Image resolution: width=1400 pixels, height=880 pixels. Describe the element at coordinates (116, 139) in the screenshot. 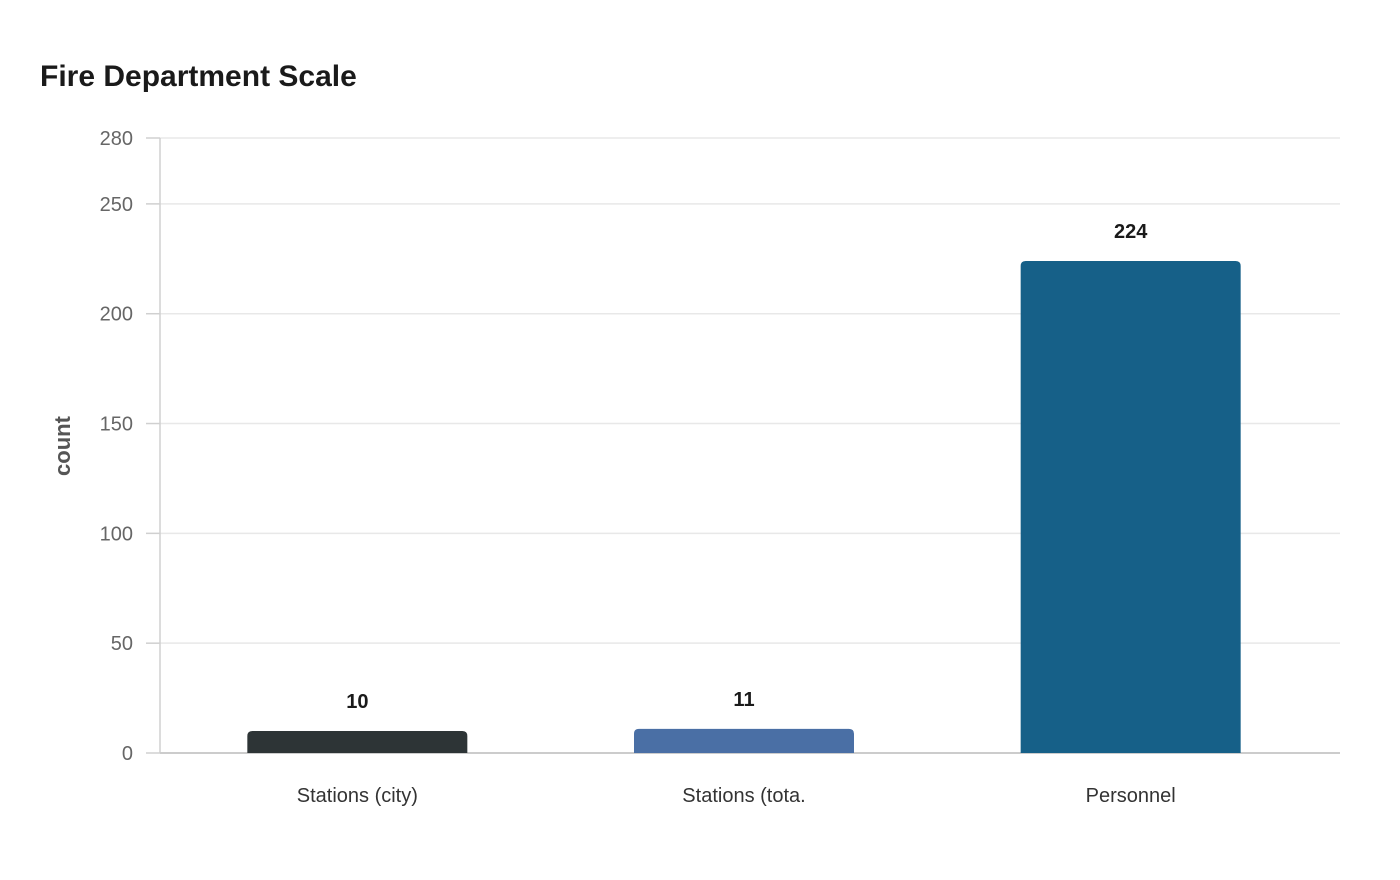

I see `y-tick-label: 280` at that location.